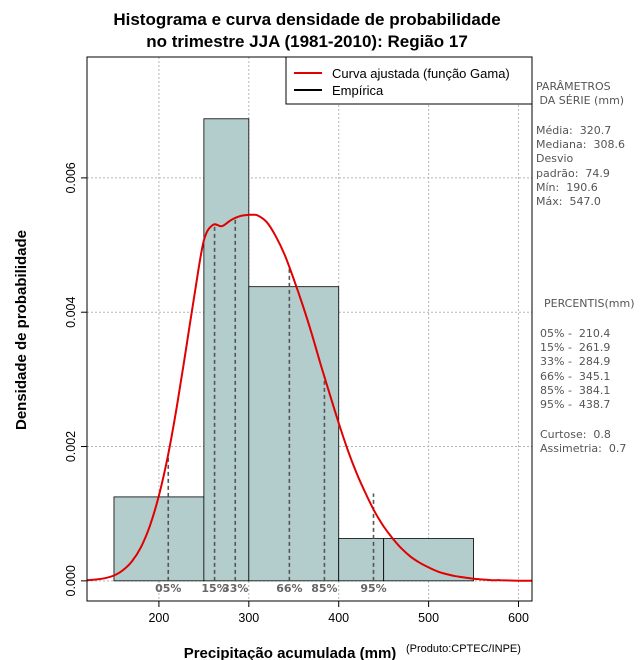 The image size is (640, 660). Describe the element at coordinates (583, 442) in the screenshot. I see `stats-body: Curtose: 0.8 Assimetria: 0.7` at that location.